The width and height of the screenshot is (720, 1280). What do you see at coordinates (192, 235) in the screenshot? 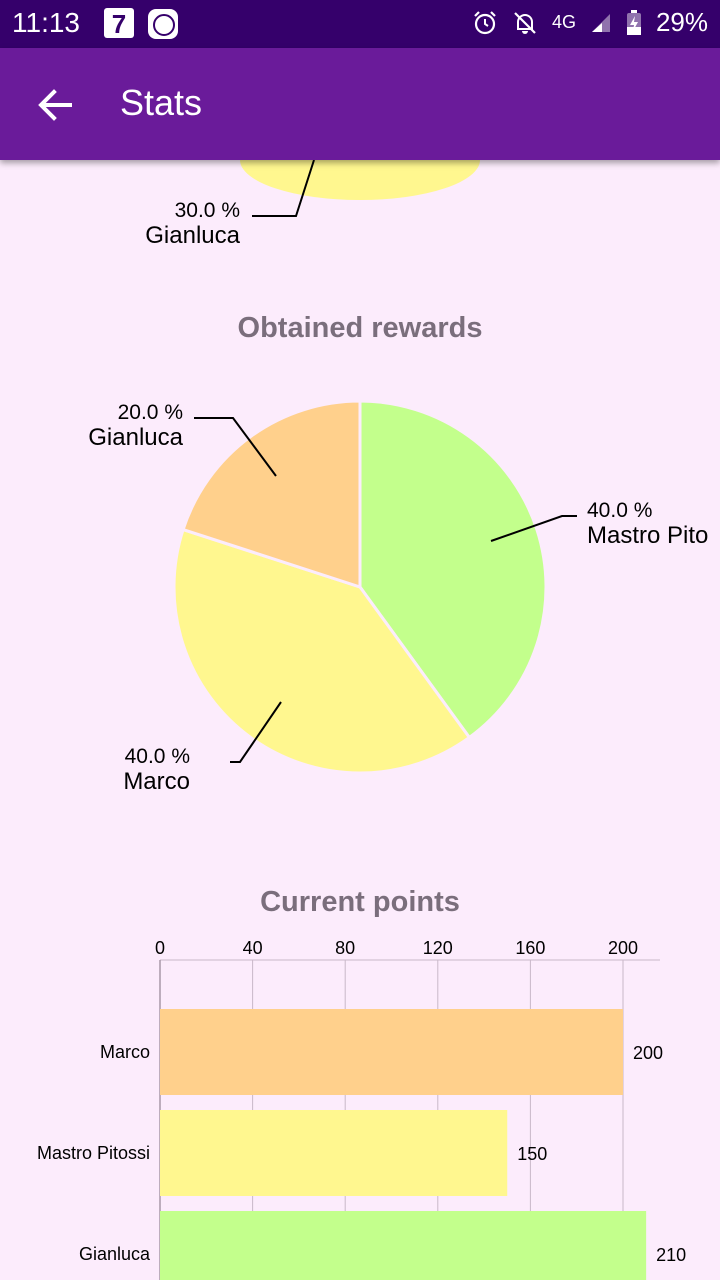
I see `top-pie-label-name: Gianluca` at bounding box center [192, 235].